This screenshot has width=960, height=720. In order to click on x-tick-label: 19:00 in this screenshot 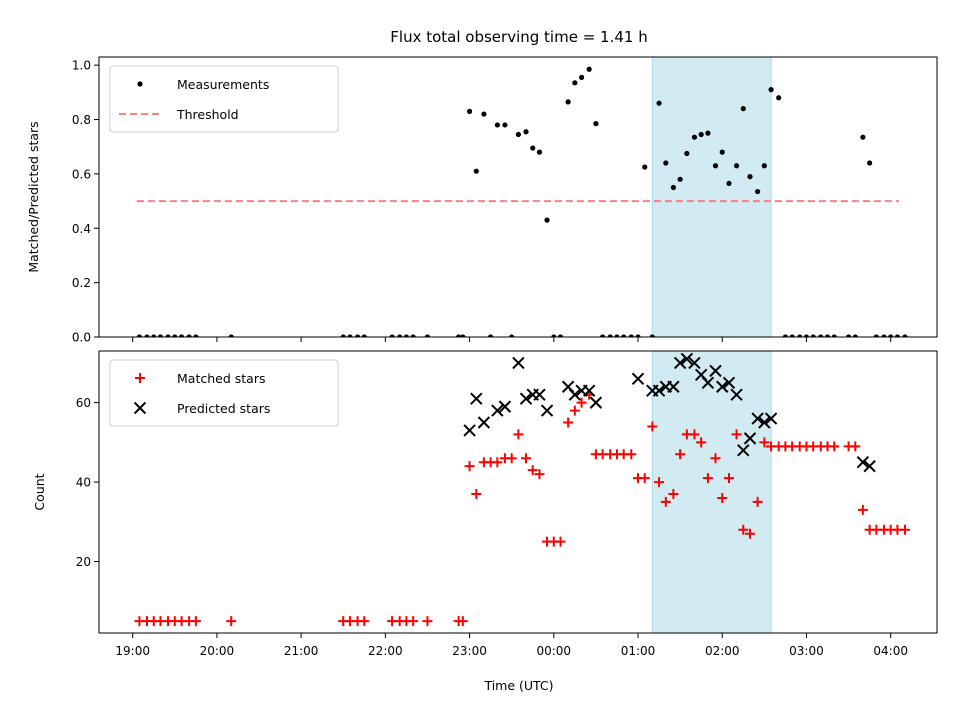, I will do `click(132, 651)`.